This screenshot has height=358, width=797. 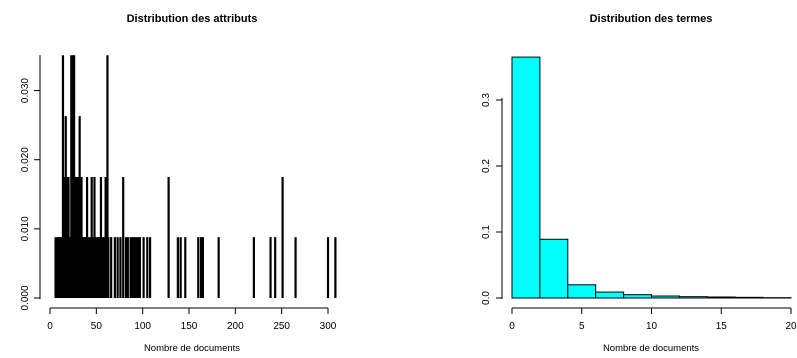 I want to click on x-tick-label: 15, so click(x=722, y=326).